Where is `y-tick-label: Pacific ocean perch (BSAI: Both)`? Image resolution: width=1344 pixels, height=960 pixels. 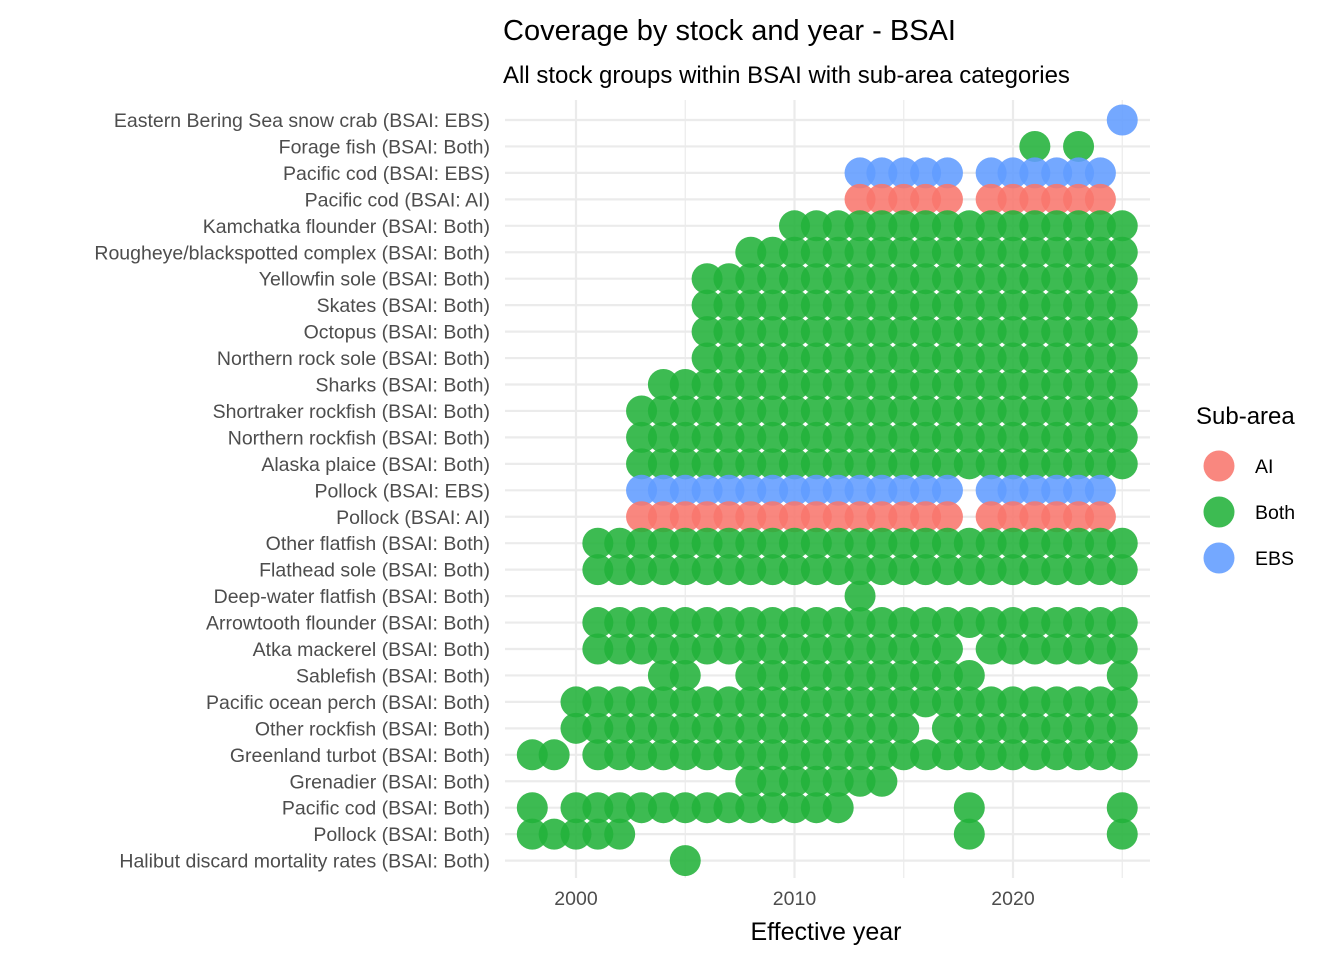 y-tick-label: Pacific ocean perch (BSAI: Both) is located at coordinates (348, 703).